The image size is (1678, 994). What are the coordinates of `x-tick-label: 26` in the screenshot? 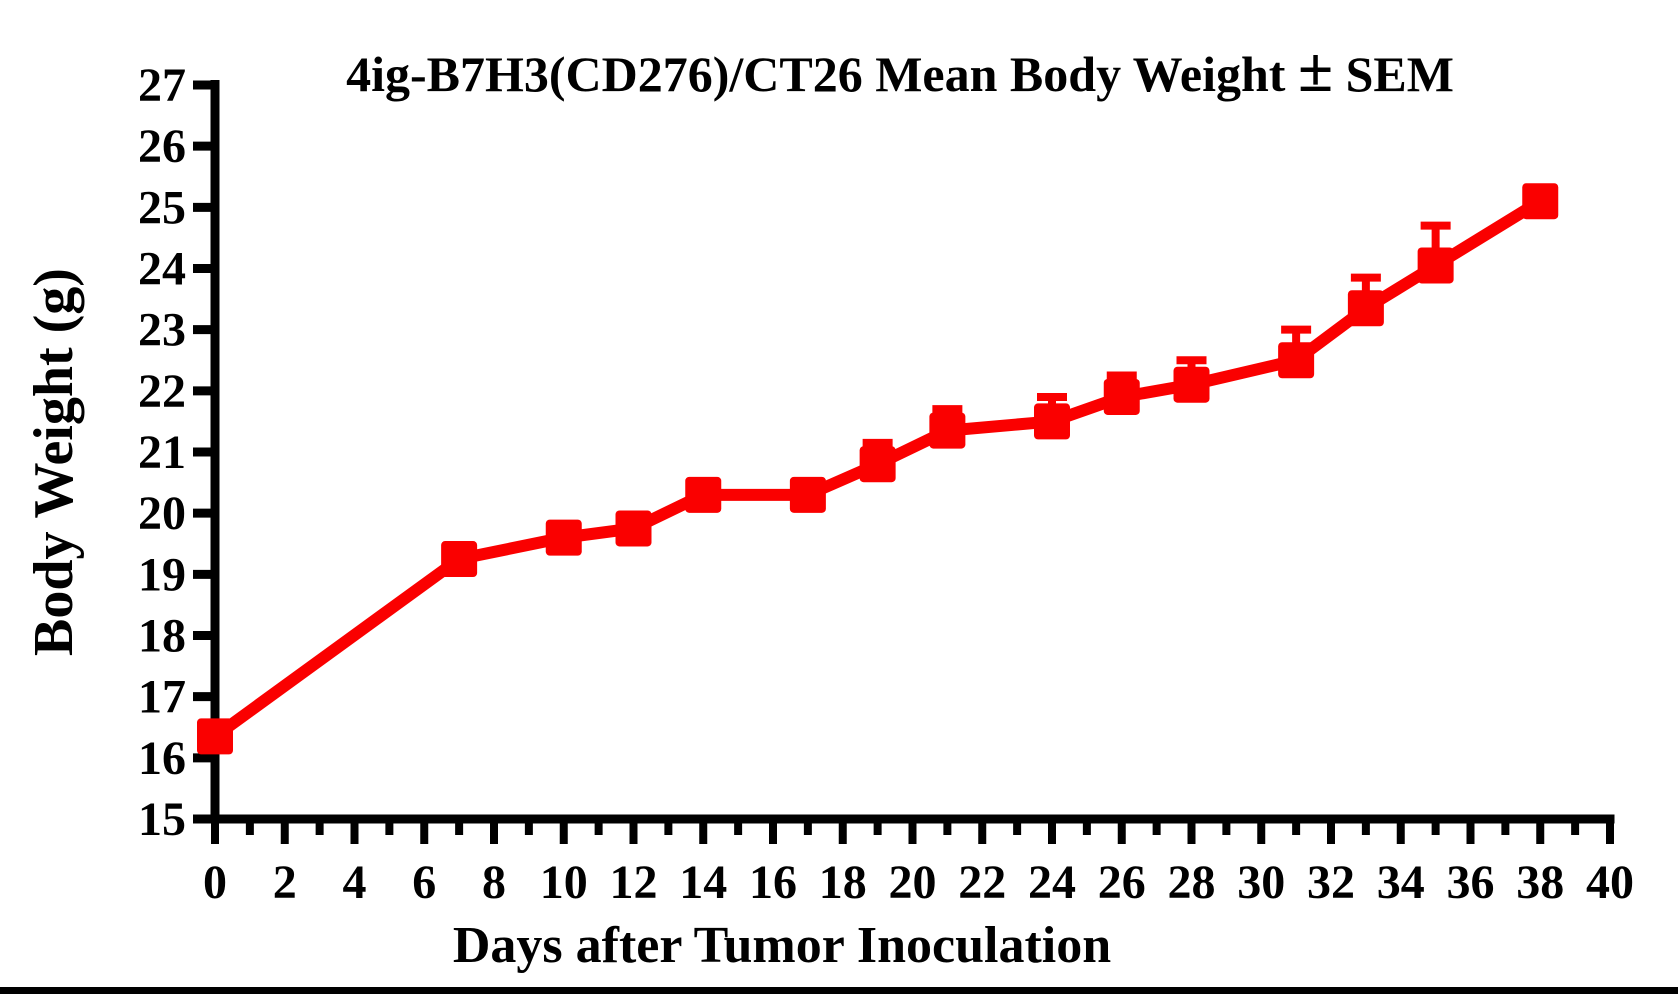 It's located at (1122, 882).